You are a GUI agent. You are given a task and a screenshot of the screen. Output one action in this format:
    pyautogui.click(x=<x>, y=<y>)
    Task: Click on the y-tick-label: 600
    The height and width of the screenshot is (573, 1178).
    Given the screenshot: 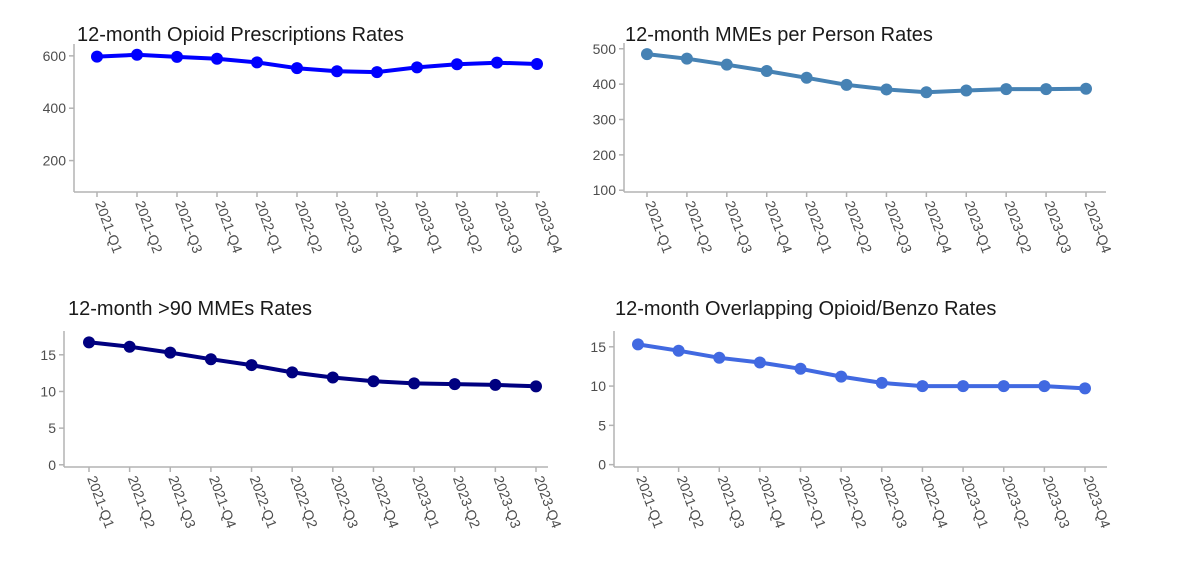 What is the action you would take?
    pyautogui.click(x=55, y=56)
    